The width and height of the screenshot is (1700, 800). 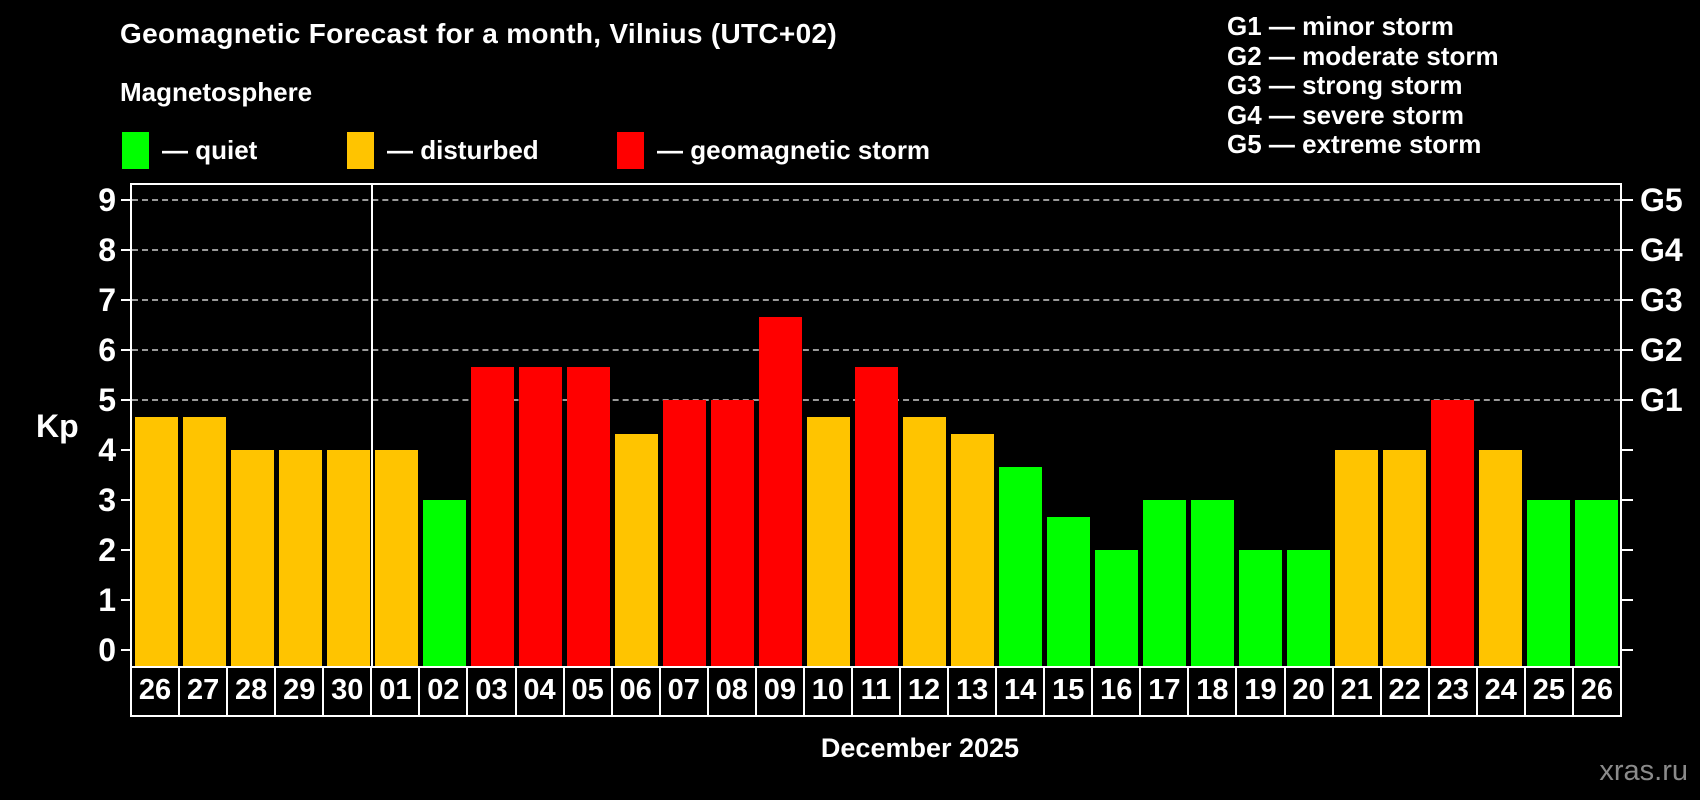 What do you see at coordinates (1661, 250) in the screenshot?
I see `g-scale-label-g4: G4` at bounding box center [1661, 250].